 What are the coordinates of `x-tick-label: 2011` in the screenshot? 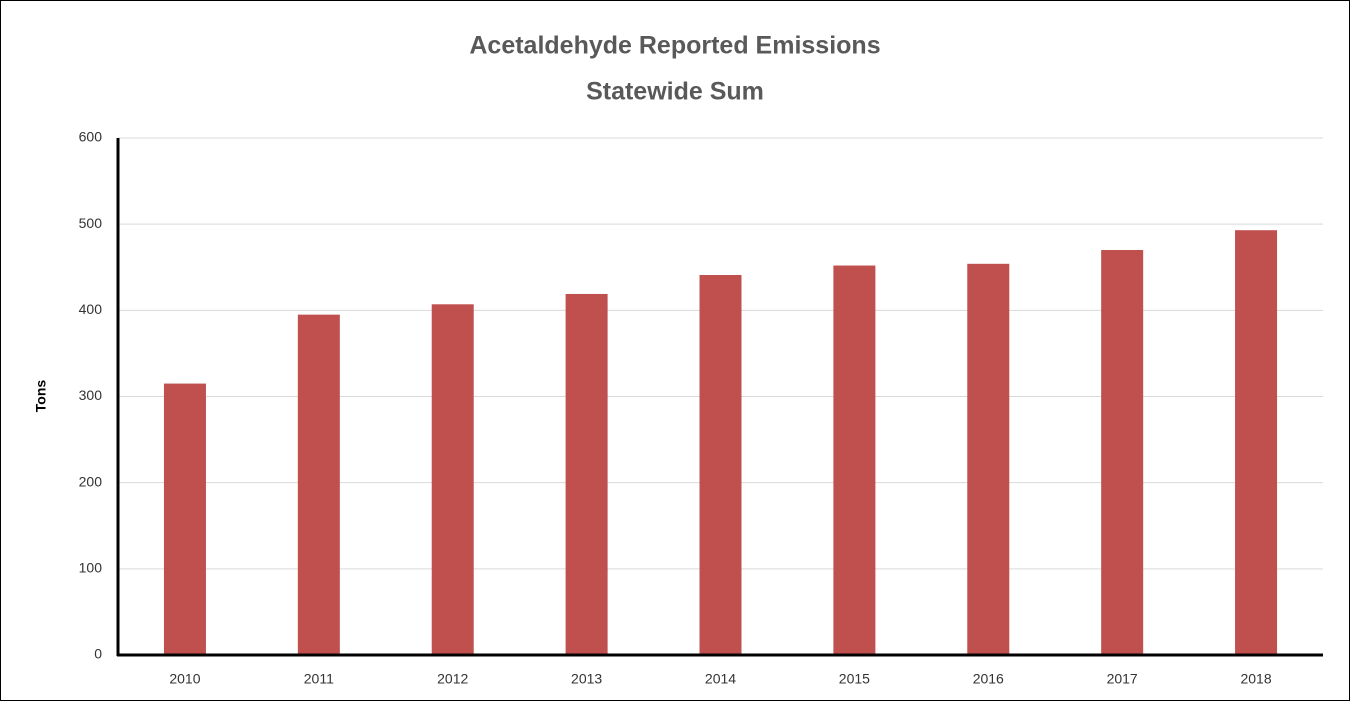 It's located at (319, 679).